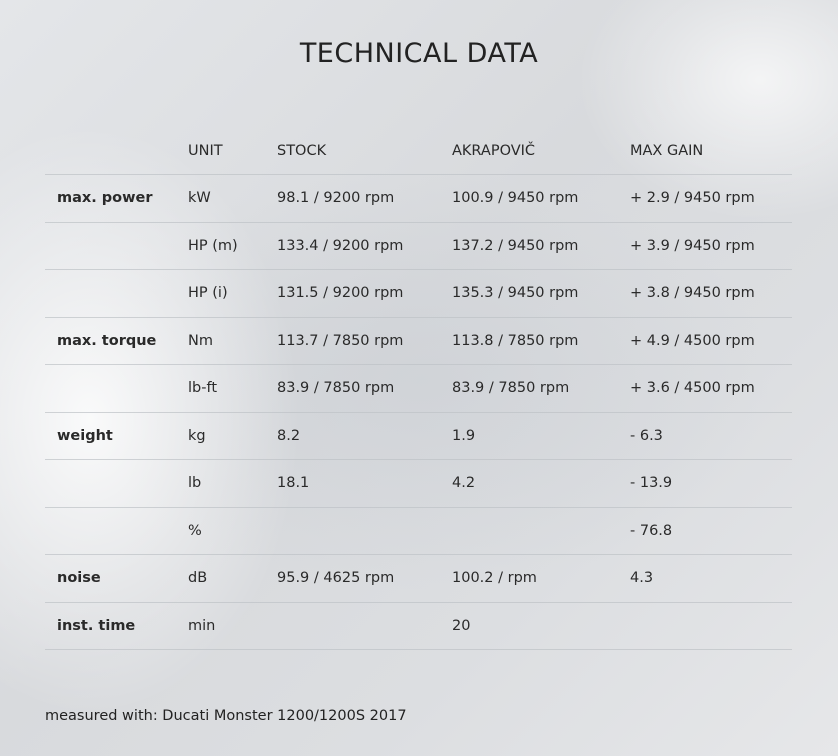 This screenshot has height=756, width=838. What do you see at coordinates (418, 531) in the screenshot?
I see `table-row: % - 76.8` at bounding box center [418, 531].